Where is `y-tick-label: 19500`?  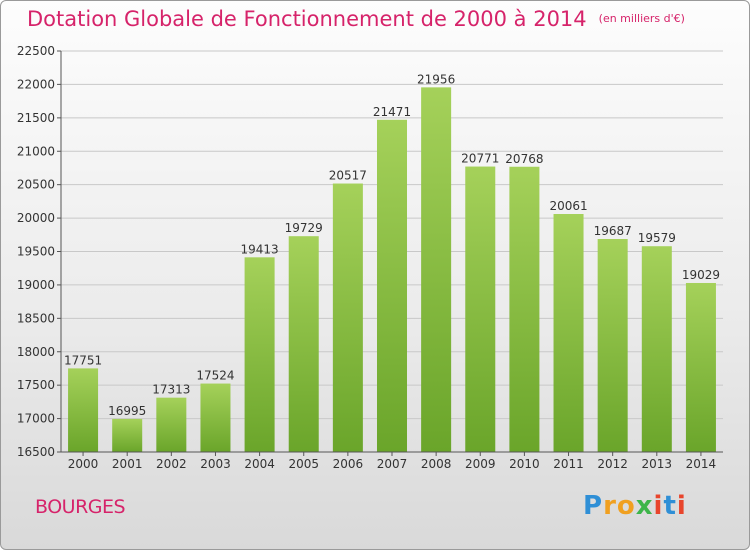 y-tick-label: 19500 is located at coordinates (36, 252).